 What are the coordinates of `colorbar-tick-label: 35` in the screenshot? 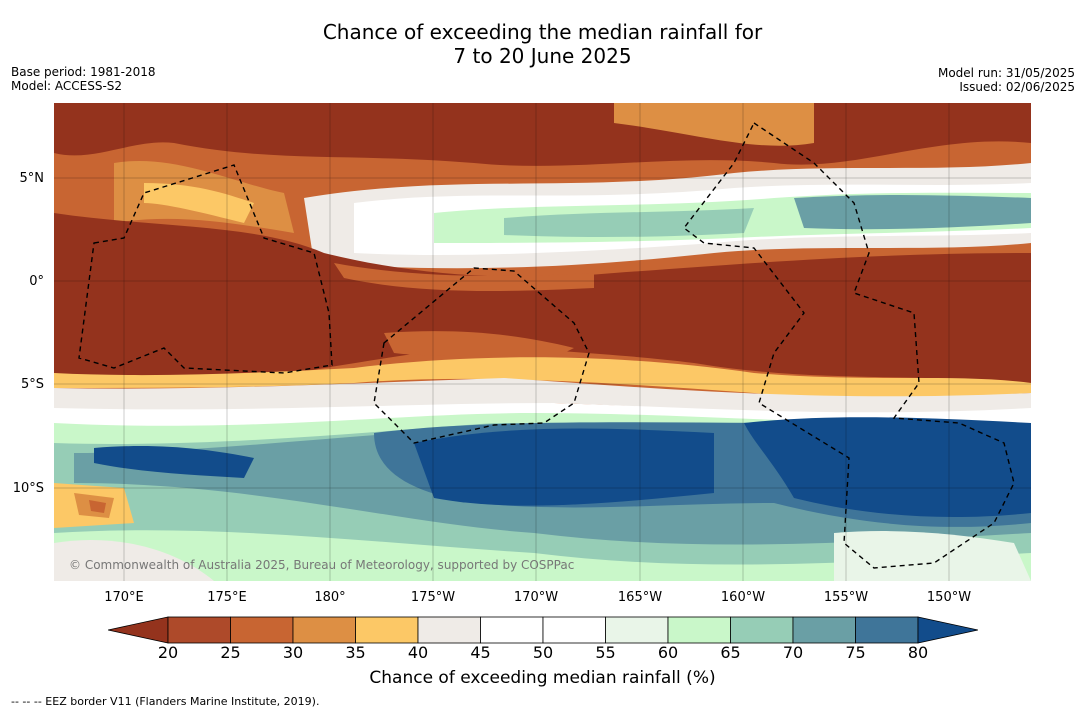 It's located at (355, 652).